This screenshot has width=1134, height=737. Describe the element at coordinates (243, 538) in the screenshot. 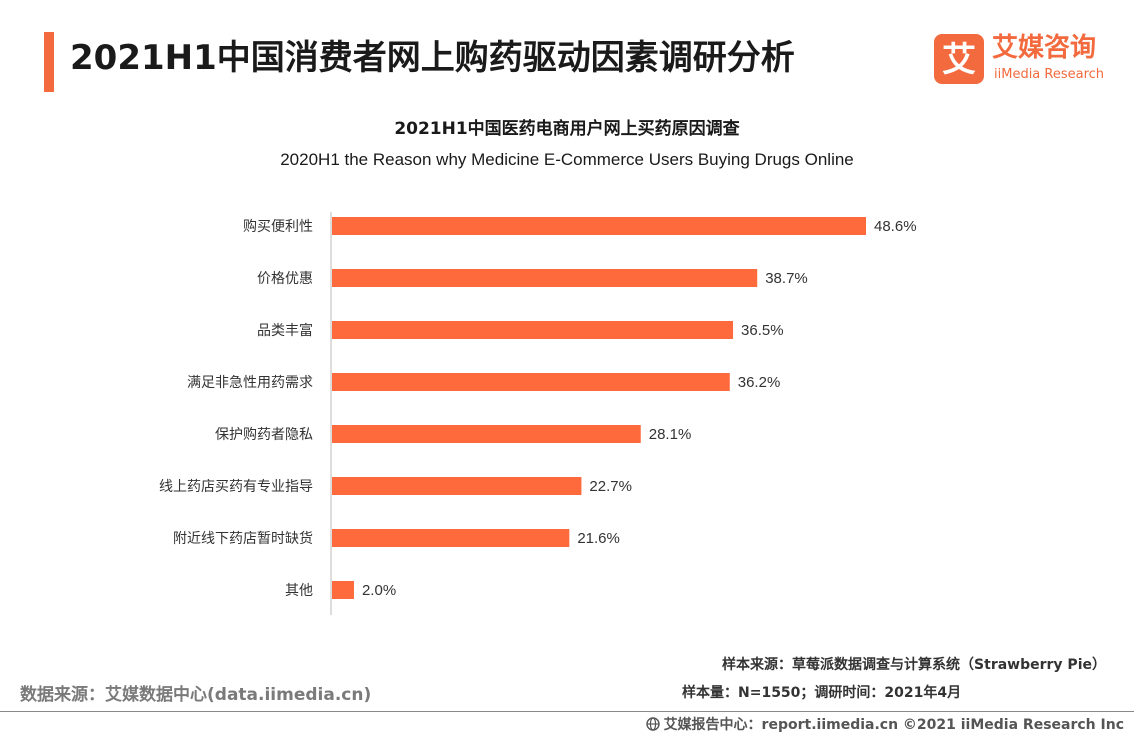

I see `category-label: 附近线下药店暂时缺货` at that location.